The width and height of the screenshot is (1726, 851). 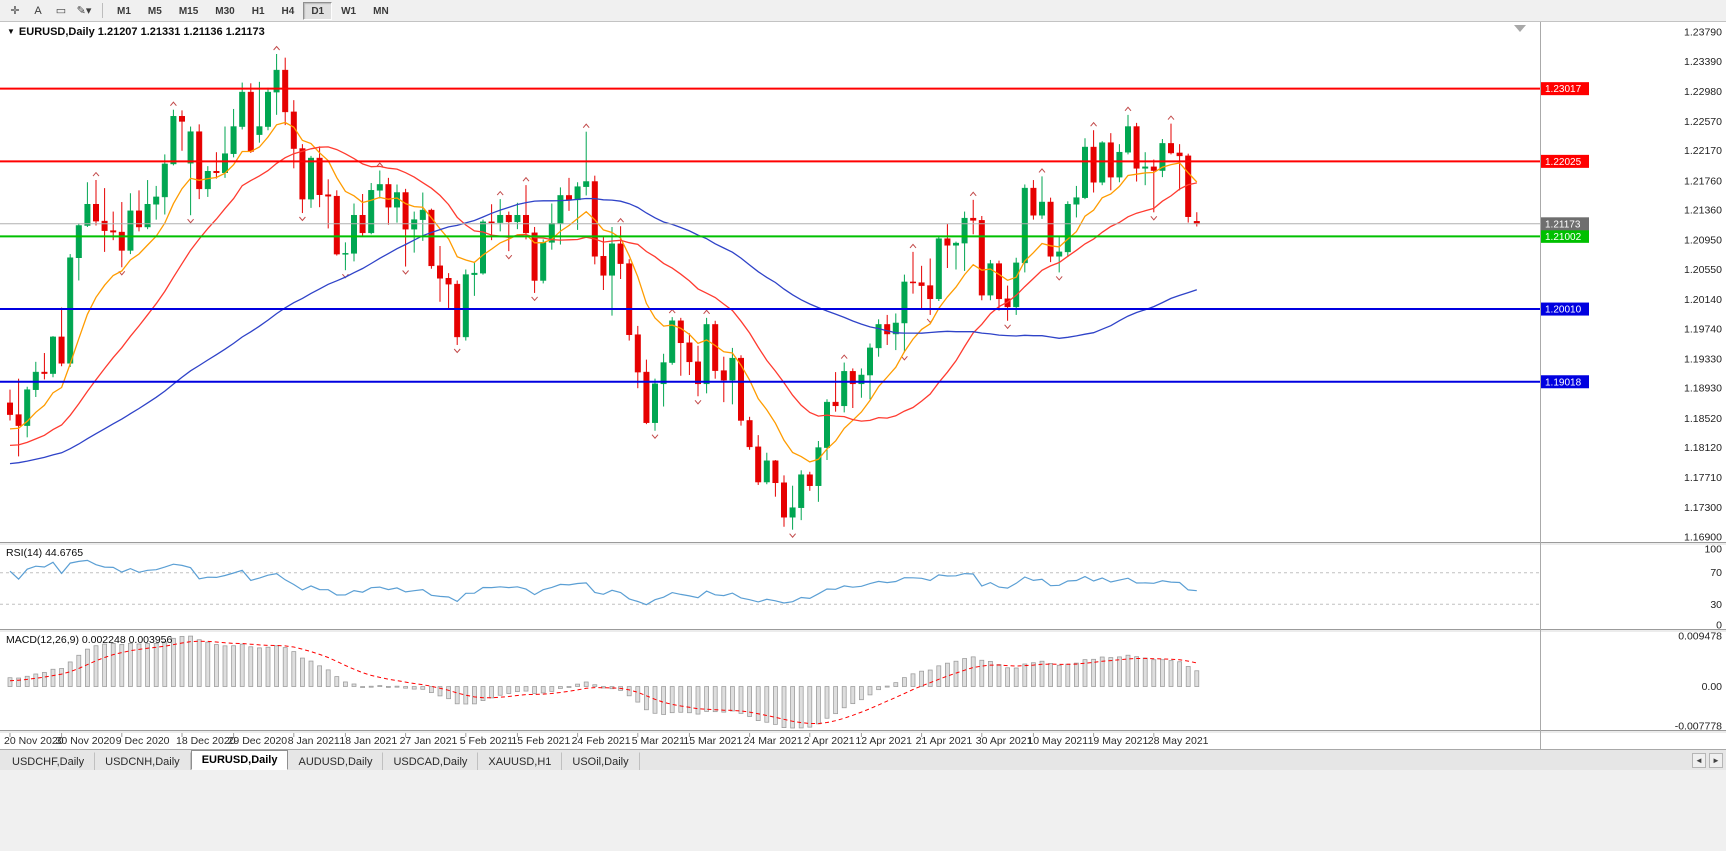 What do you see at coordinates (349, 11) in the screenshot?
I see `timeframe-button-w1: W1` at bounding box center [349, 11].